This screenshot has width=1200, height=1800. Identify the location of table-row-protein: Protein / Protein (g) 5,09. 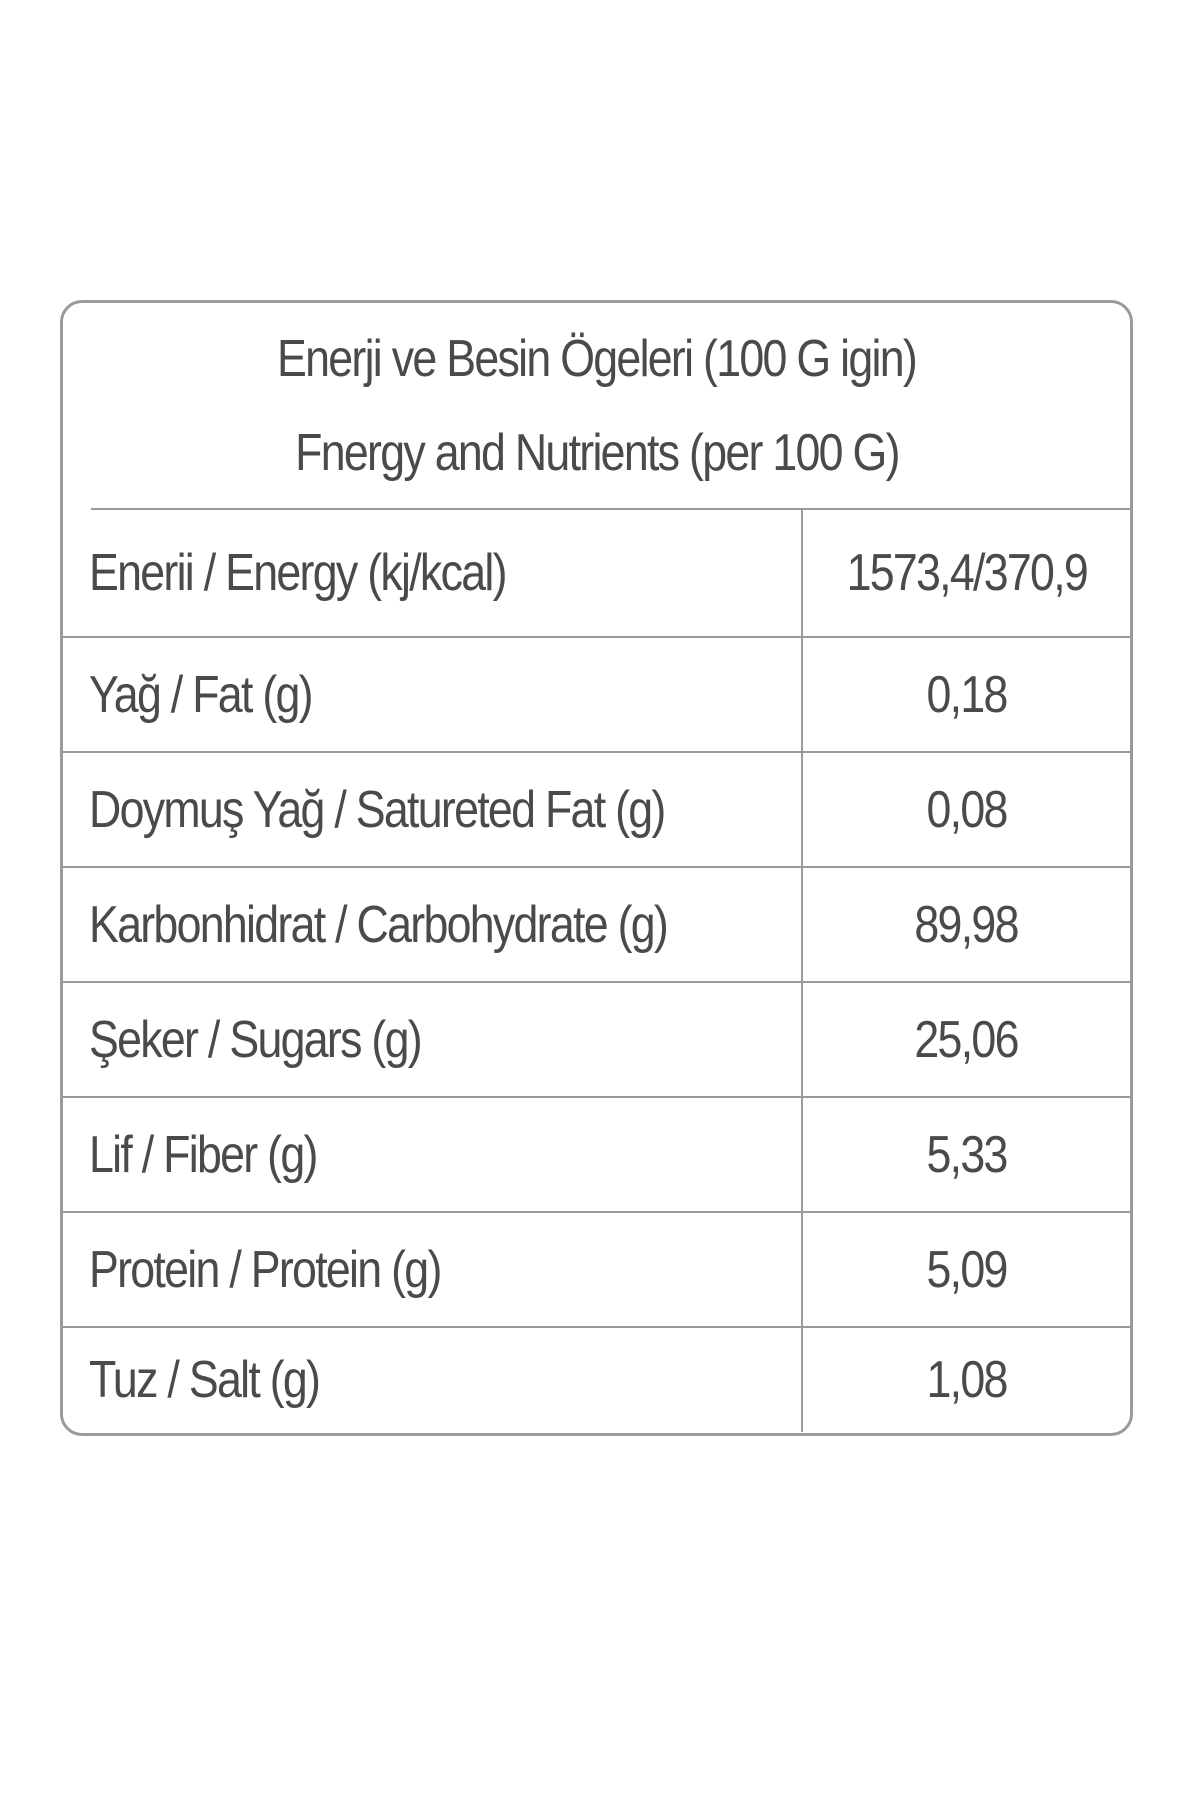
(596, 1270).